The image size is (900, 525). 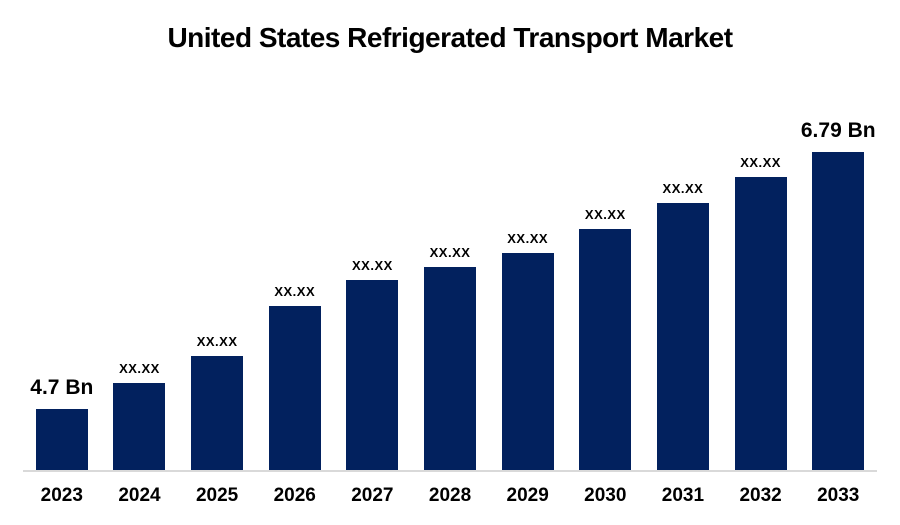 What do you see at coordinates (838, 311) in the screenshot?
I see `bar-2033` at bounding box center [838, 311].